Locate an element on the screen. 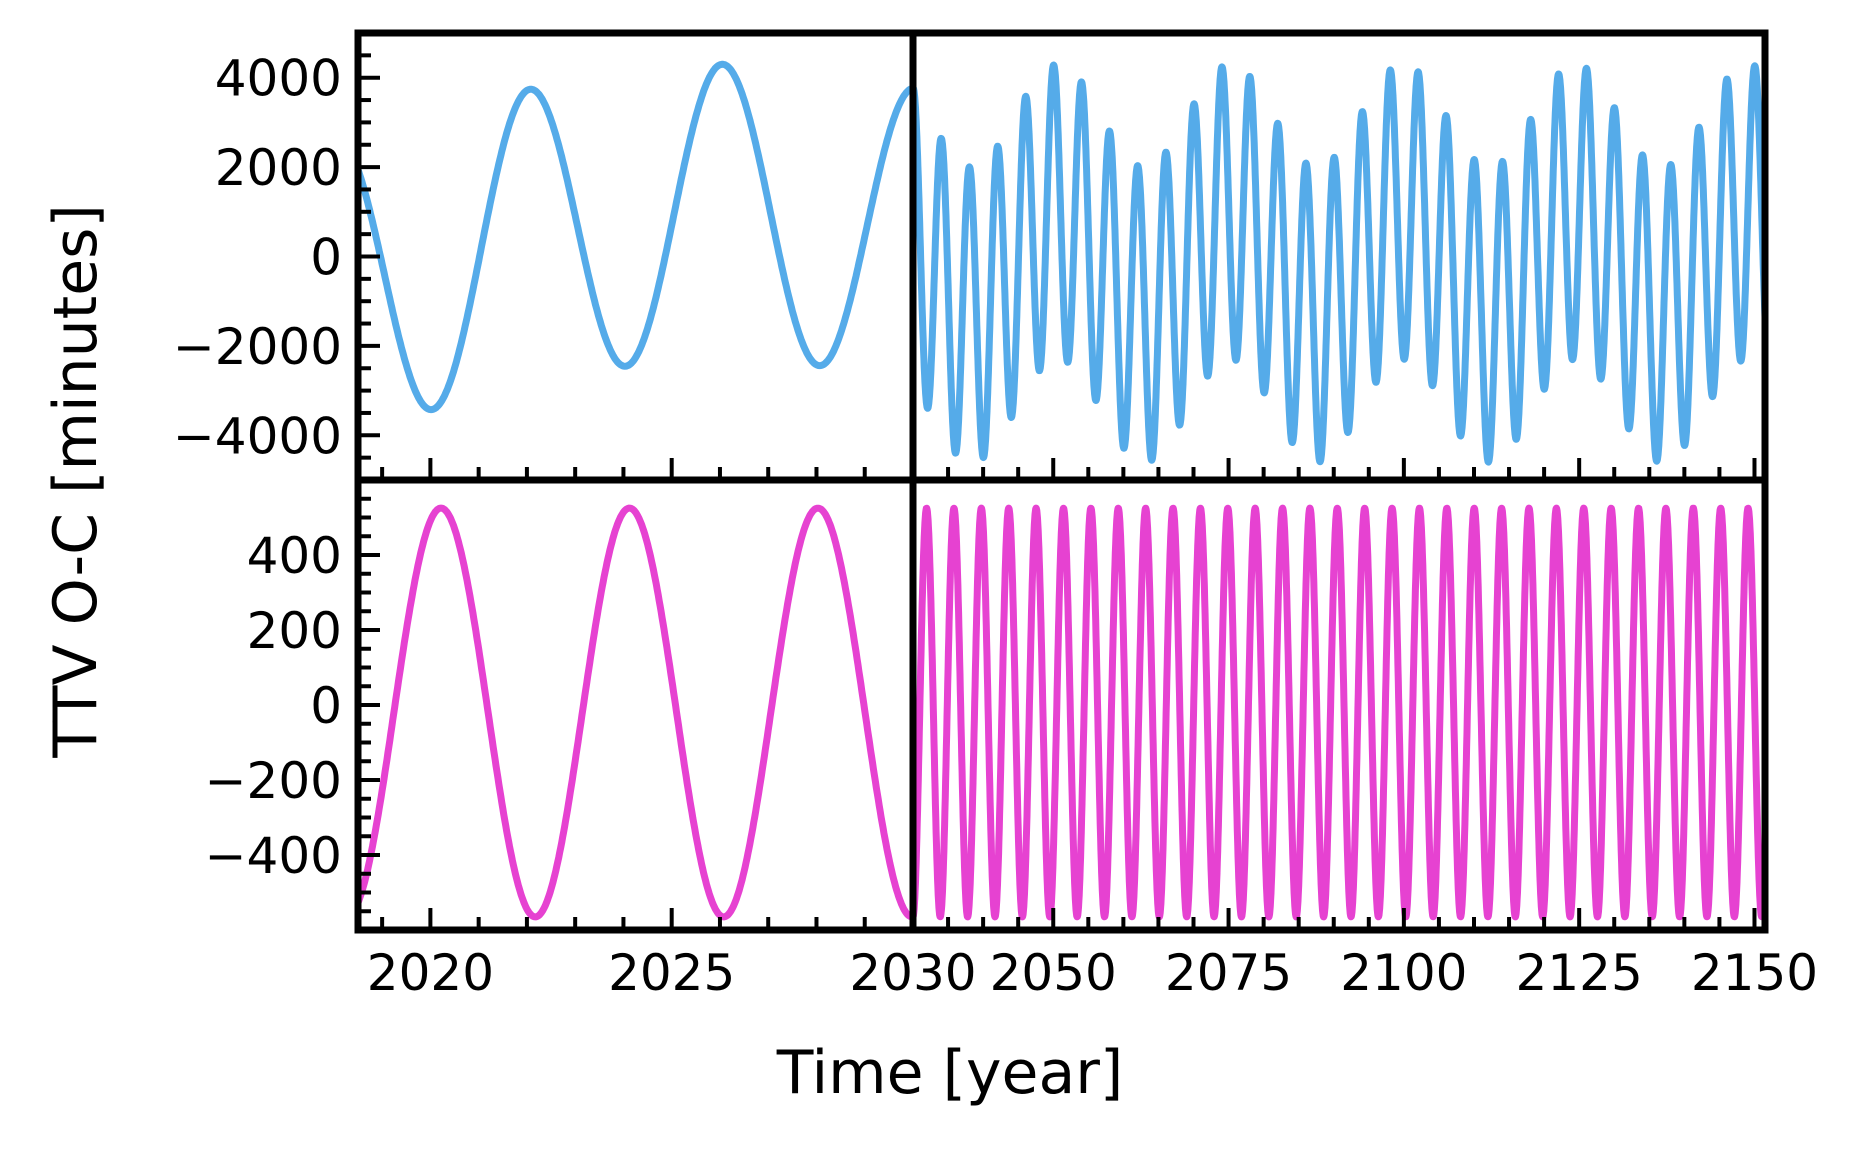 The image size is (1850, 1160). x-tick-label-long: 2050 is located at coordinates (1053, 973).